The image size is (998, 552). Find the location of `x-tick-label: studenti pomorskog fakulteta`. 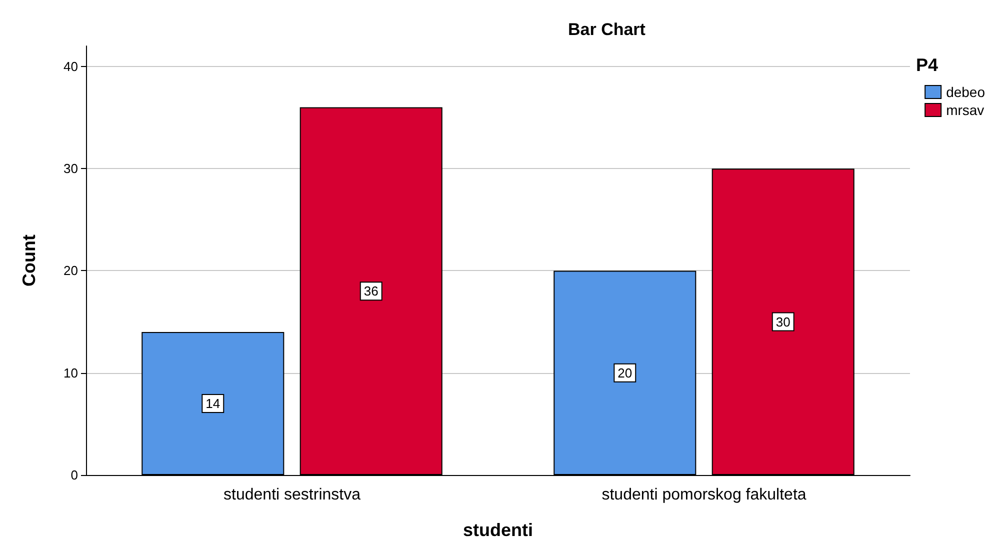

x-tick-label: studenti pomorskog fakulteta is located at coordinates (704, 495).